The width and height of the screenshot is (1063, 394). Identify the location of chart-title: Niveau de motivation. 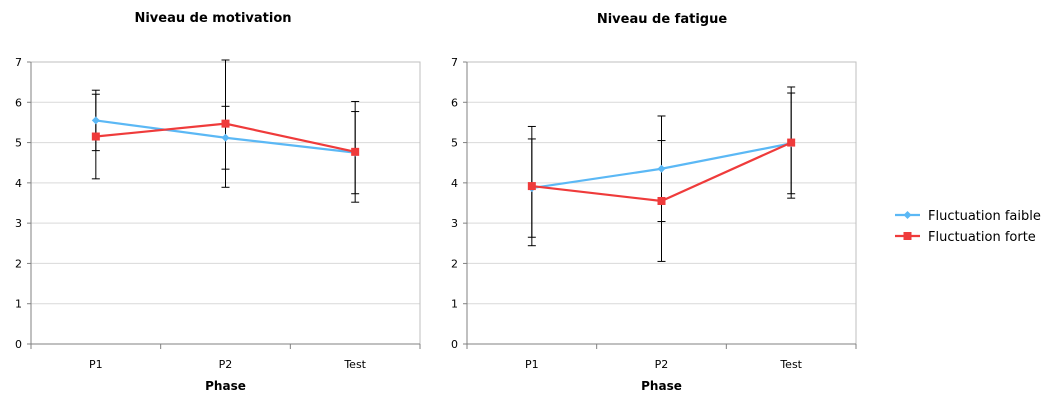
(212, 18).